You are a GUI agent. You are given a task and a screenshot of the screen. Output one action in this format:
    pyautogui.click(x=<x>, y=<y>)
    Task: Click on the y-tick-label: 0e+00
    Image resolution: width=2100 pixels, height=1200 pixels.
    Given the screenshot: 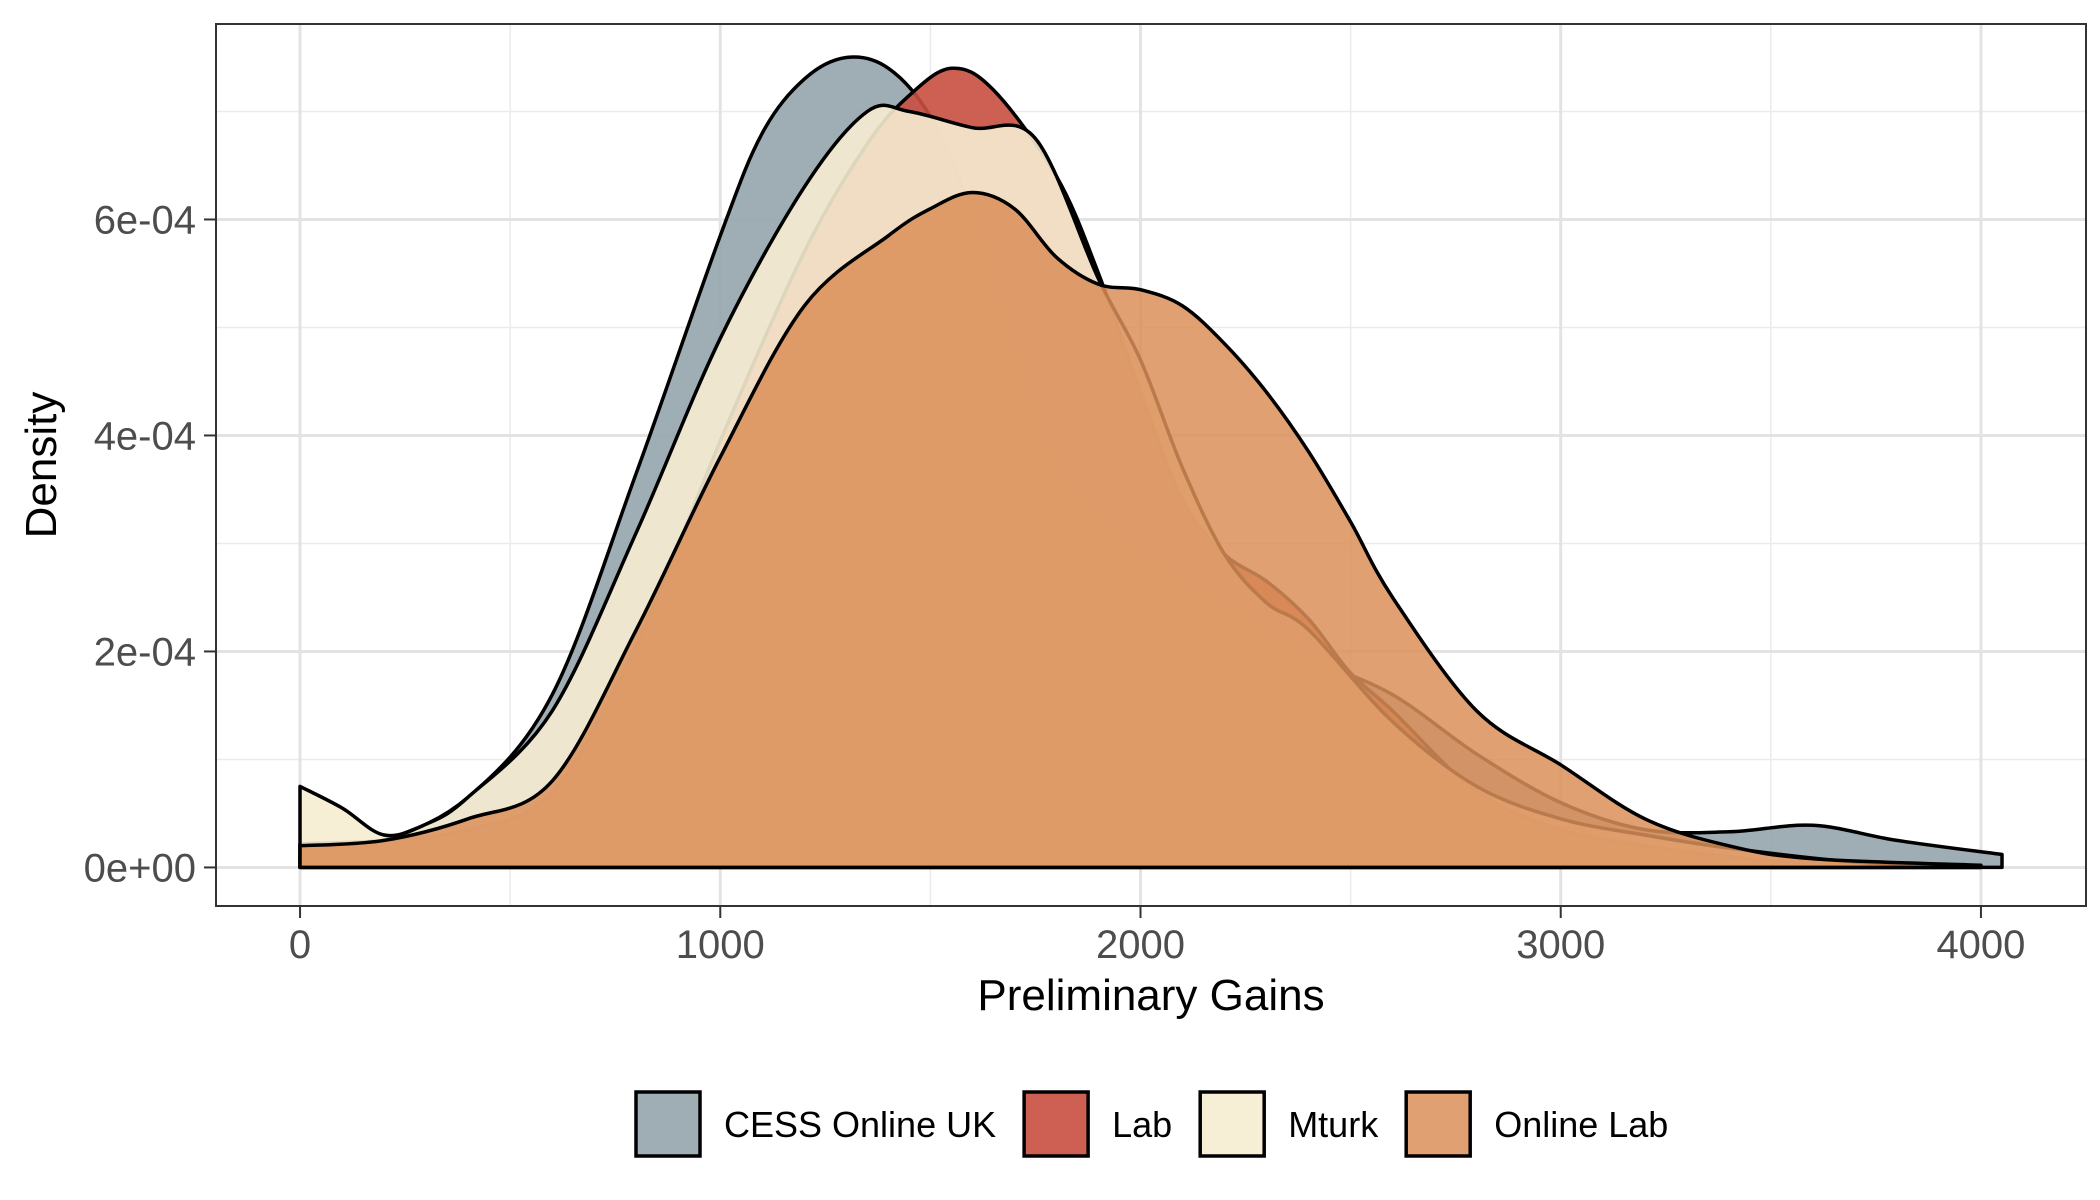 What is the action you would take?
    pyautogui.click(x=140, y=868)
    